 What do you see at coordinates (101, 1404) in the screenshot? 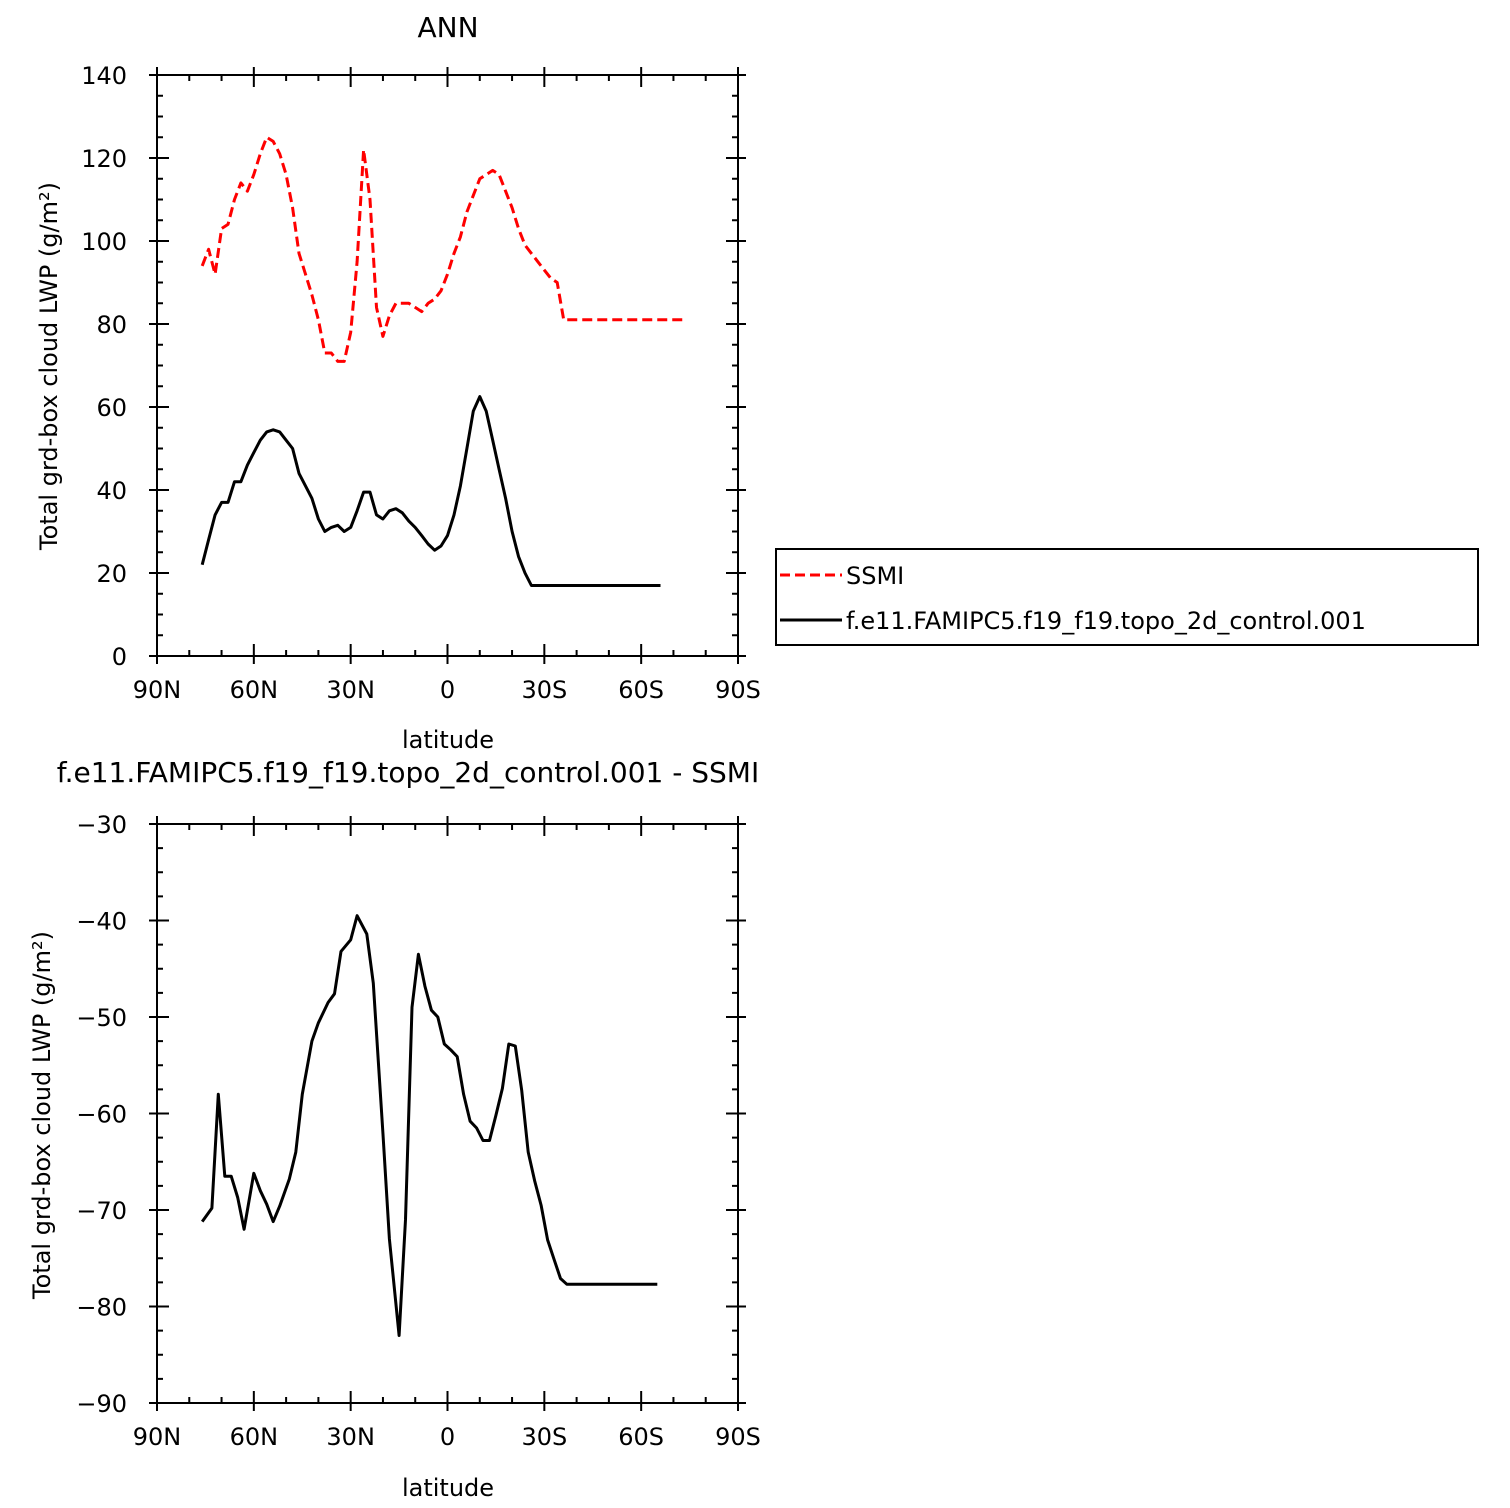
I see `bottom-y-tick-label: −90` at bounding box center [101, 1404].